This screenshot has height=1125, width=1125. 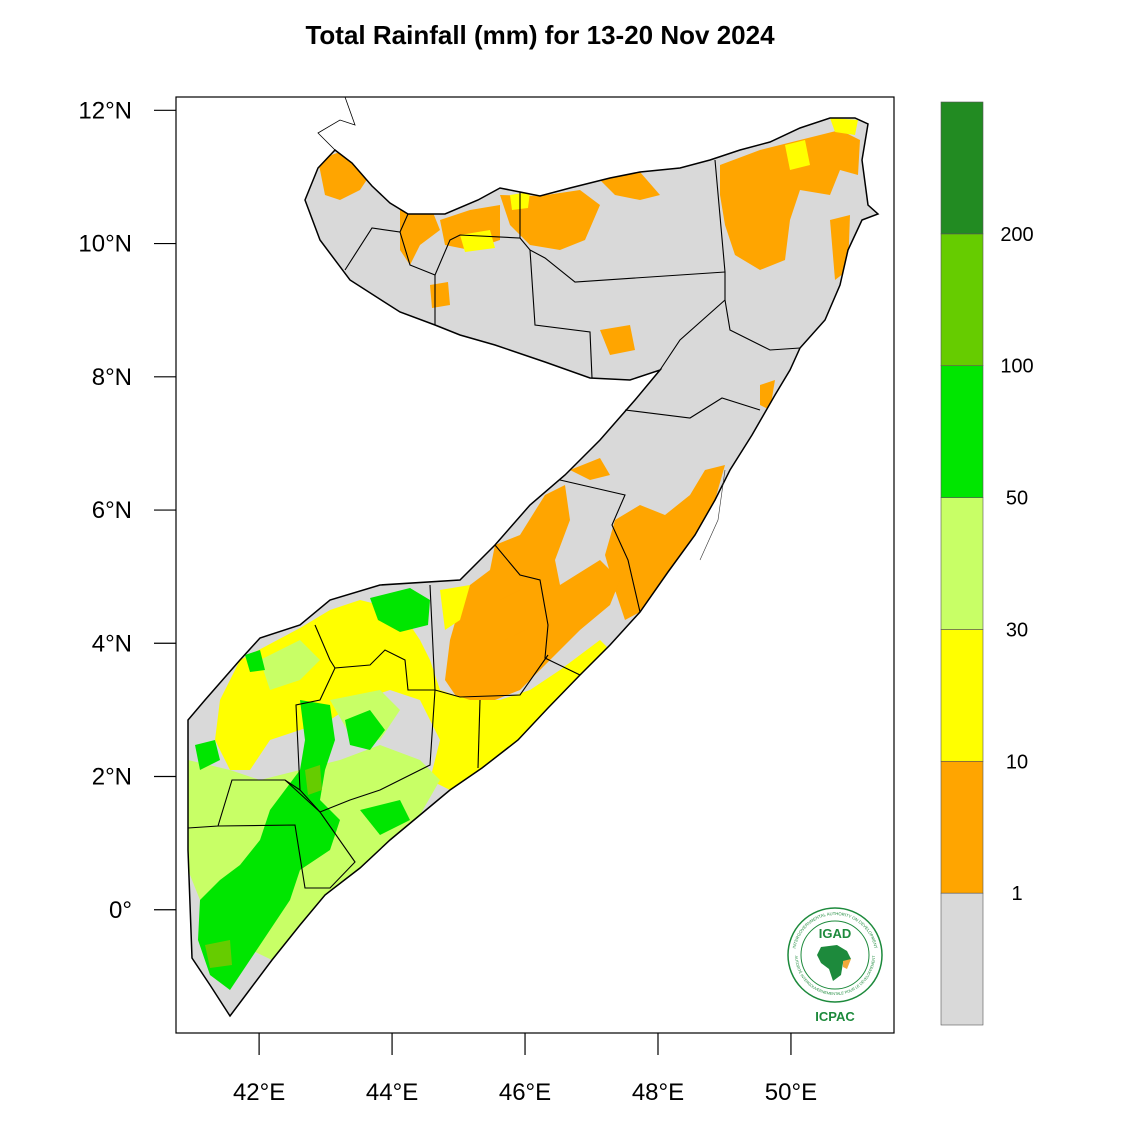 What do you see at coordinates (105, 110) in the screenshot?
I see `lat-tick-label: 12°N` at bounding box center [105, 110].